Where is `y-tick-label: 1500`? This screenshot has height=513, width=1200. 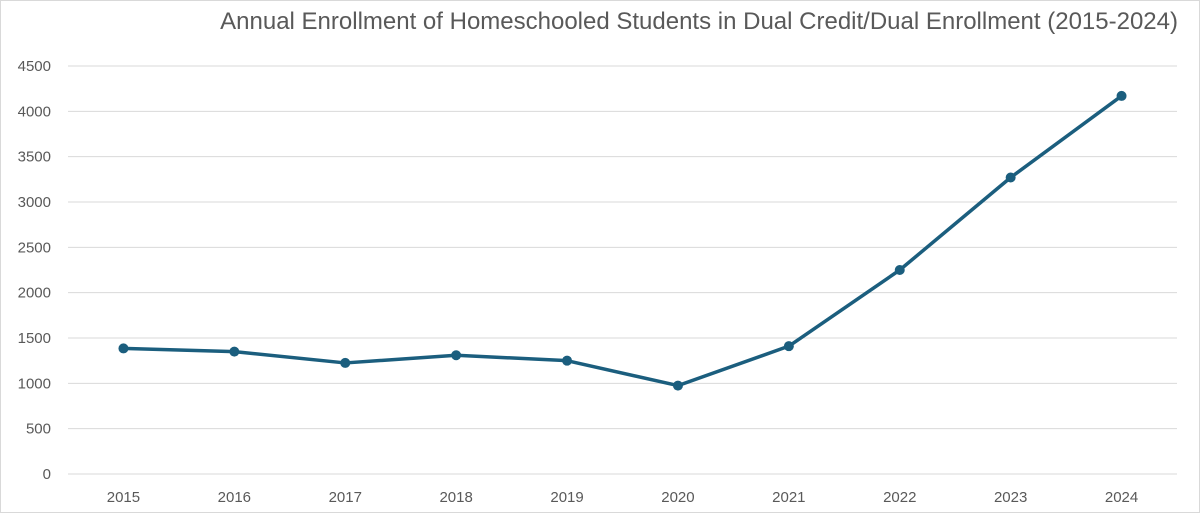 y-tick-label: 1500 is located at coordinates (34, 338).